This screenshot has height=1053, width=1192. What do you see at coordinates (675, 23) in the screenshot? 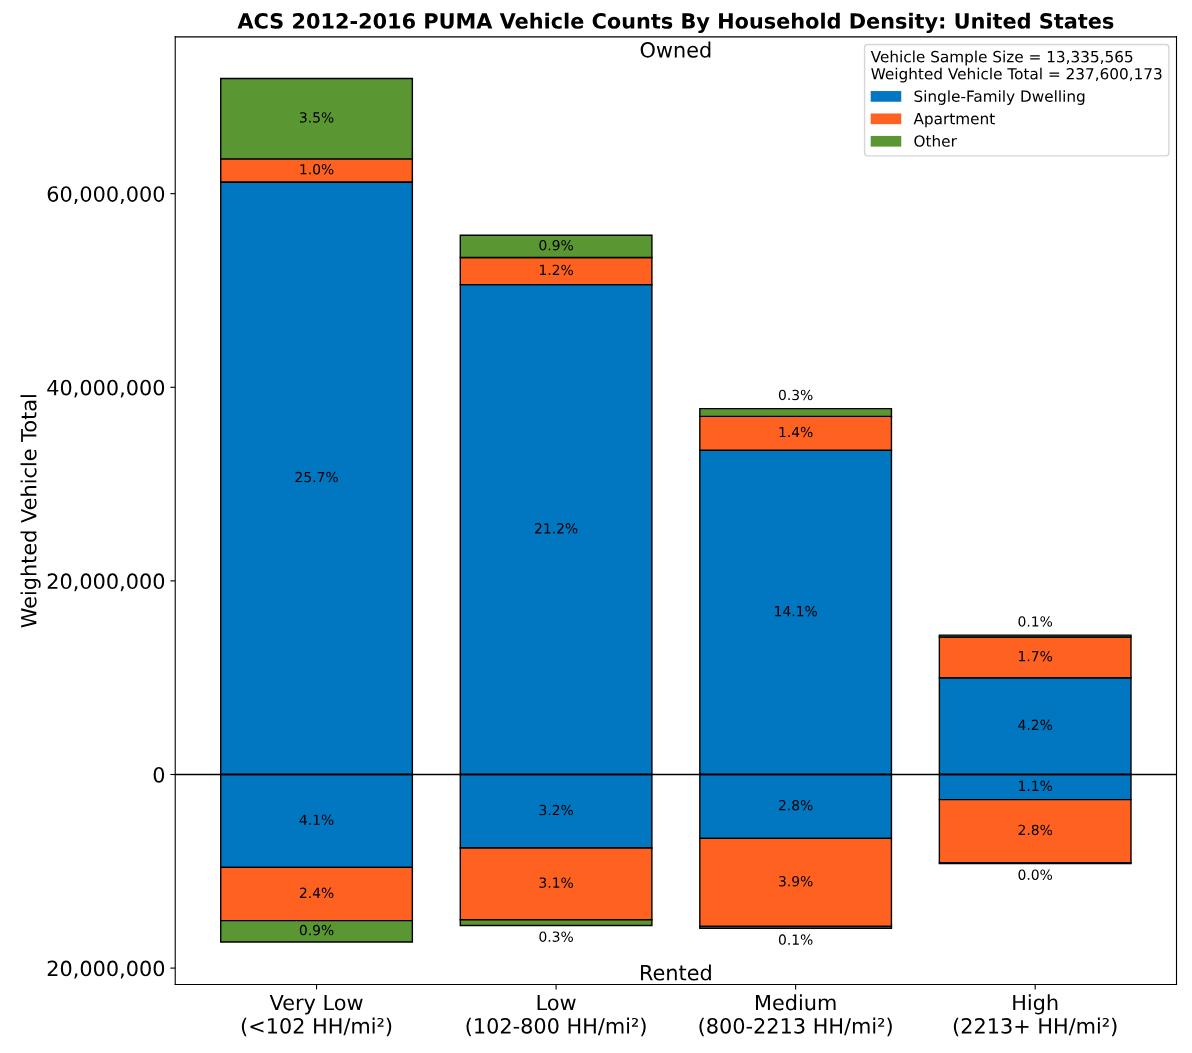
I see `chart-title: ACS 2012-2016 PUMA Vehicle Counts By Household Density: United States` at bounding box center [675, 23].